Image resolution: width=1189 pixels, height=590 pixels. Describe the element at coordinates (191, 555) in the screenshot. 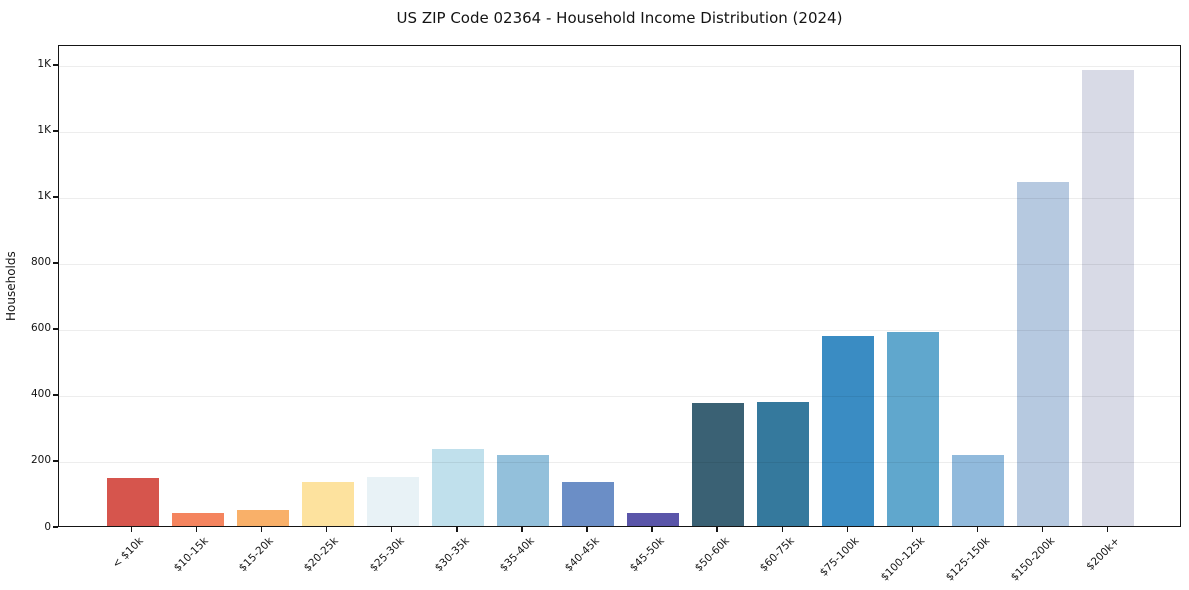

I see `x-tick-label: $10-15k` at that location.